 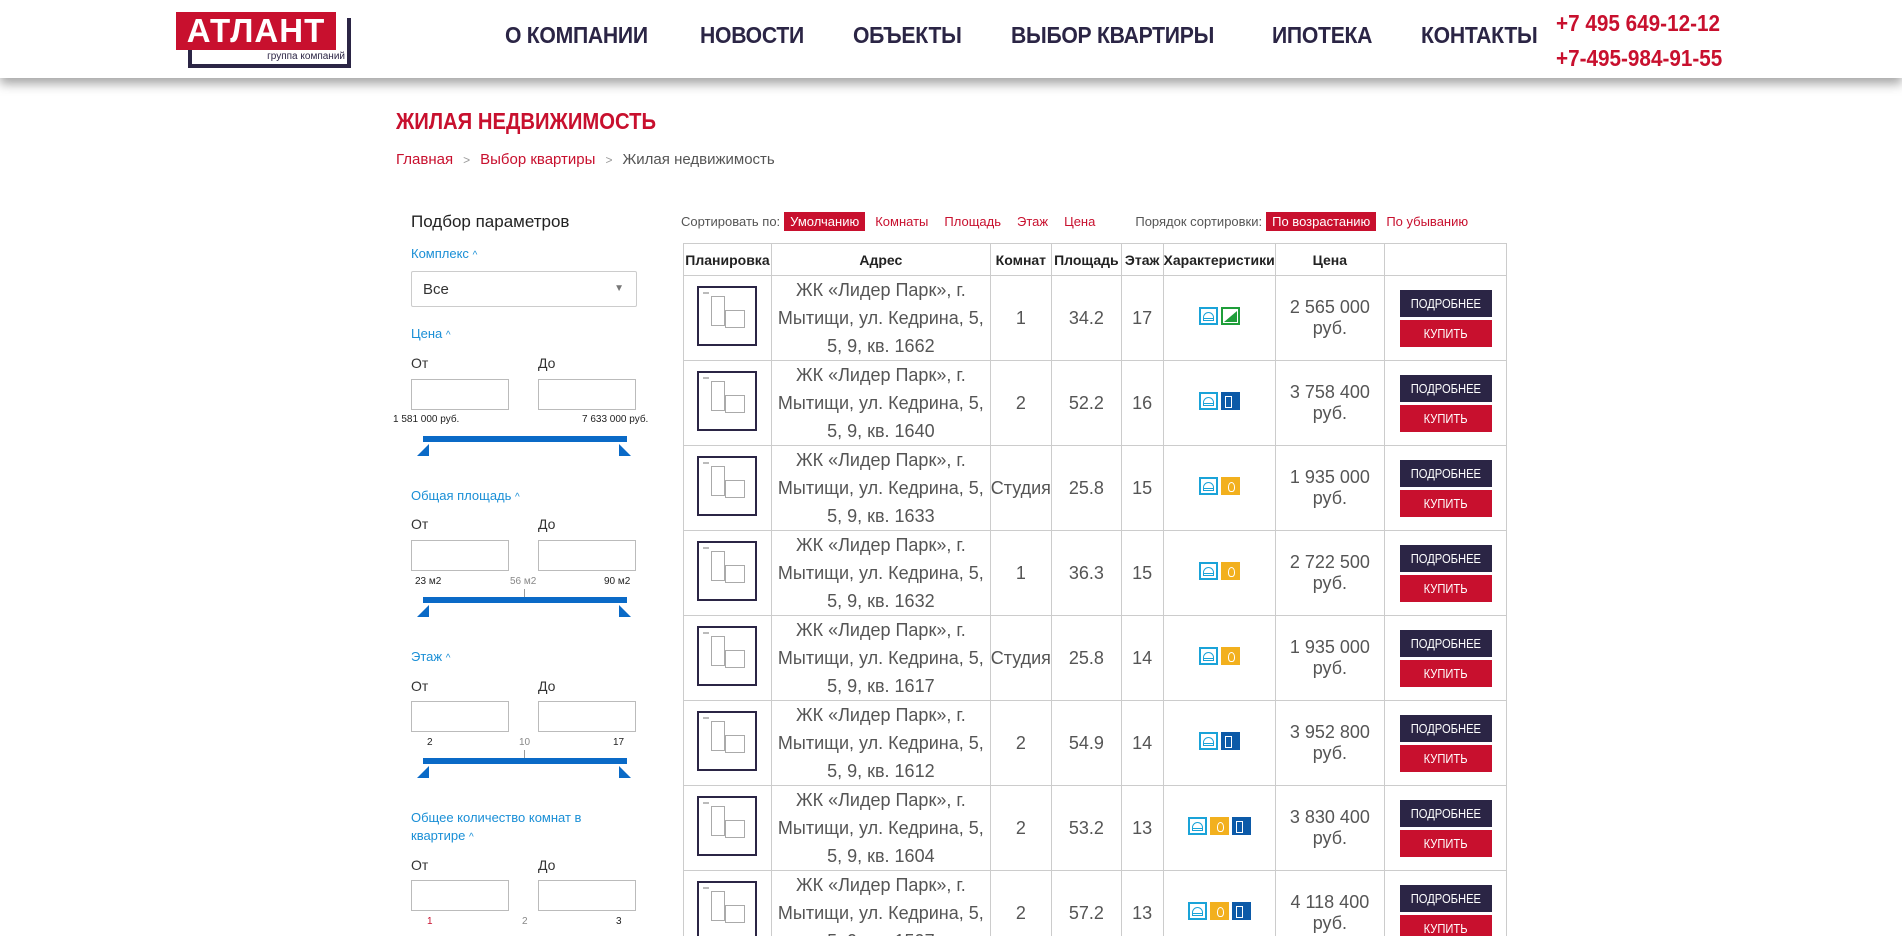 I want to click on area-slider-track, so click(x=525, y=600).